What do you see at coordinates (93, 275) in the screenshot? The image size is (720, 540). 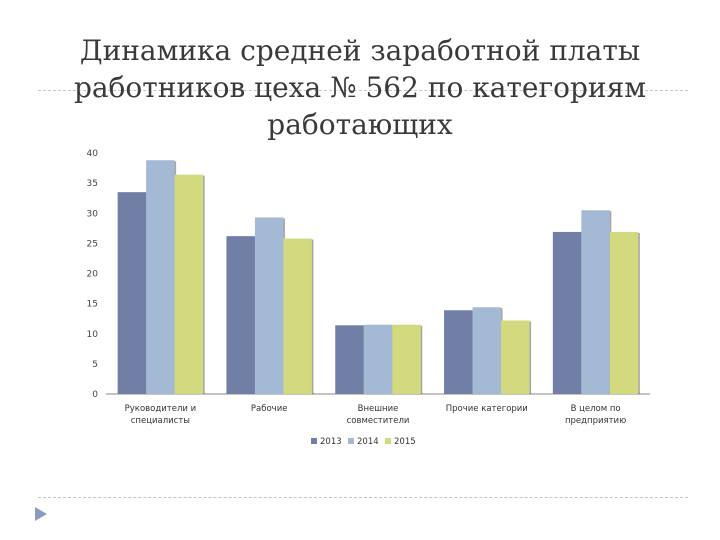 I see `y-tick-label: 20` at bounding box center [93, 275].